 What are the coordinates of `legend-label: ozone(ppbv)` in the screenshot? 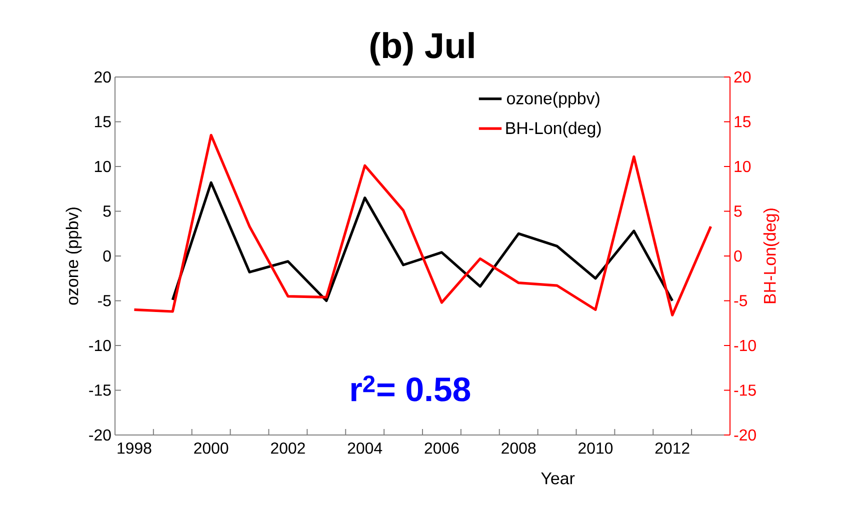 It's located at (553, 100).